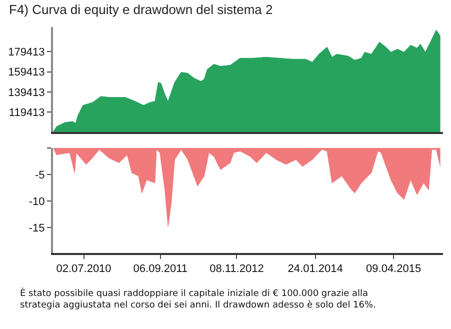 Image resolution: width=451 pixels, height=329 pixels. What do you see at coordinates (237, 268) in the screenshot?
I see `x-tick-label: 08.11.2012` at bounding box center [237, 268].